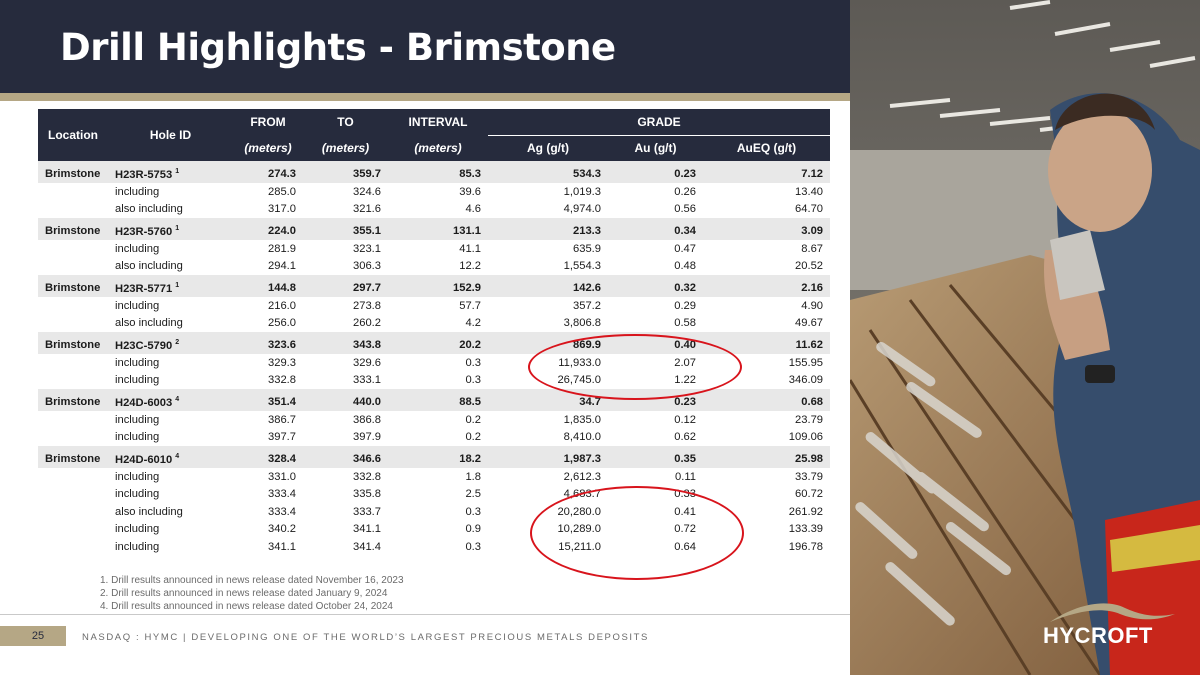 This screenshot has height=675, width=1200. Describe the element at coordinates (434, 477) in the screenshot. I see `sub-interval-row: including 331.0 332.8 1.8 2,612.3 0.11 33.79` at that location.